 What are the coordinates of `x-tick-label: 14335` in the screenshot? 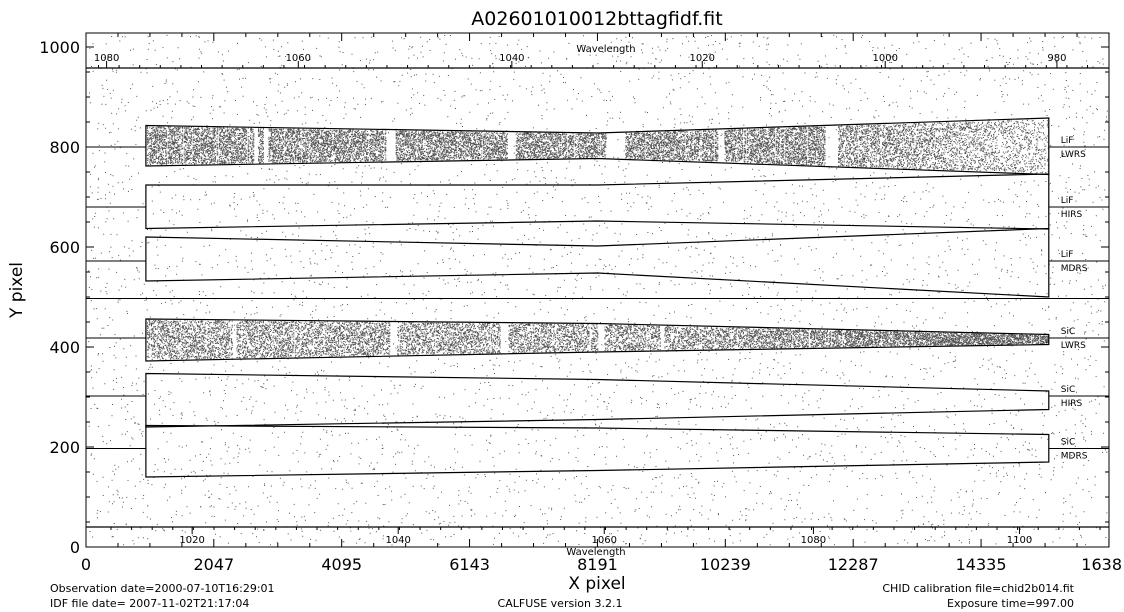 It's located at (981, 564).